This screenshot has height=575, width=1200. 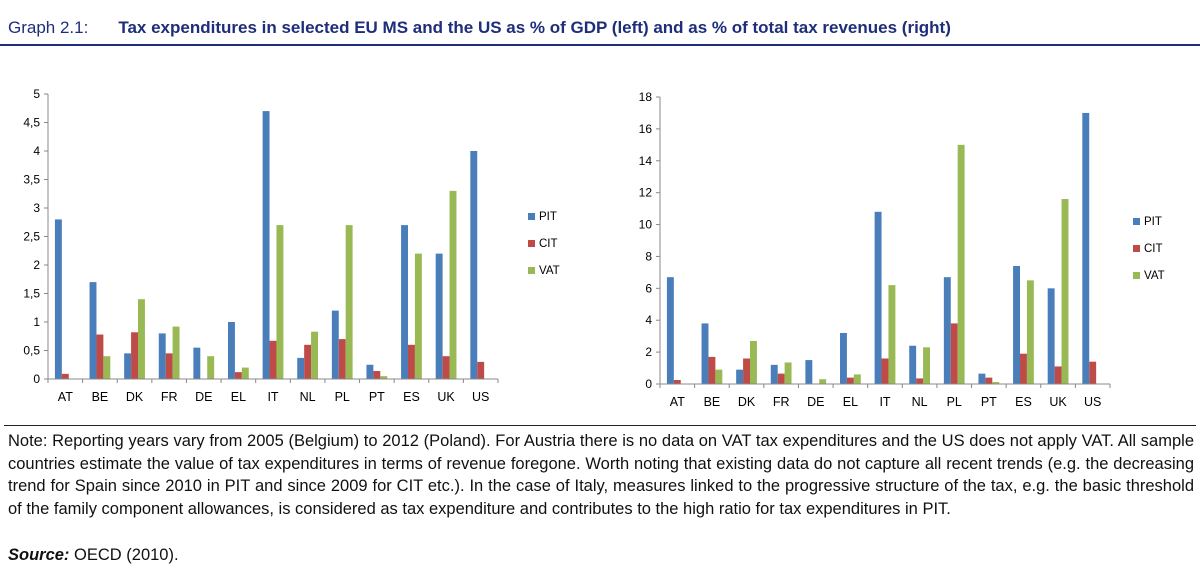 I want to click on y-tick-label: 3,5, so click(x=31, y=180).